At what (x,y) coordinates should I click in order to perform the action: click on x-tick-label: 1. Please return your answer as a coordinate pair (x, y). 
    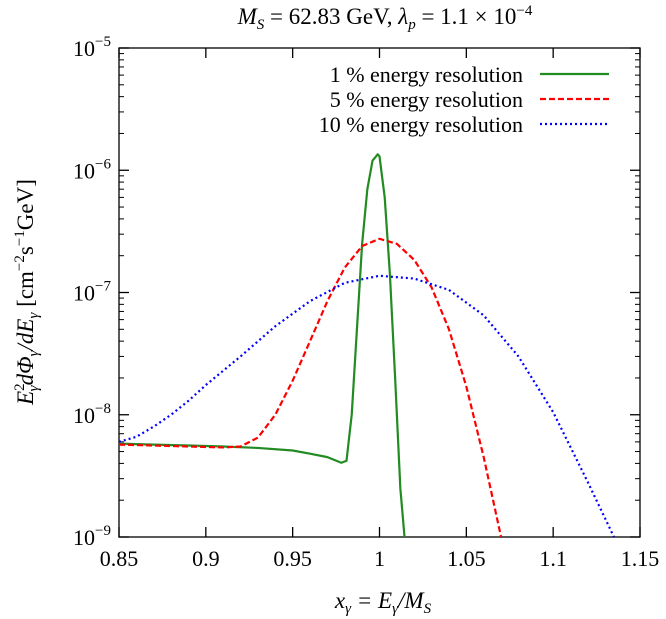
    Looking at the image, I should click on (379, 558).